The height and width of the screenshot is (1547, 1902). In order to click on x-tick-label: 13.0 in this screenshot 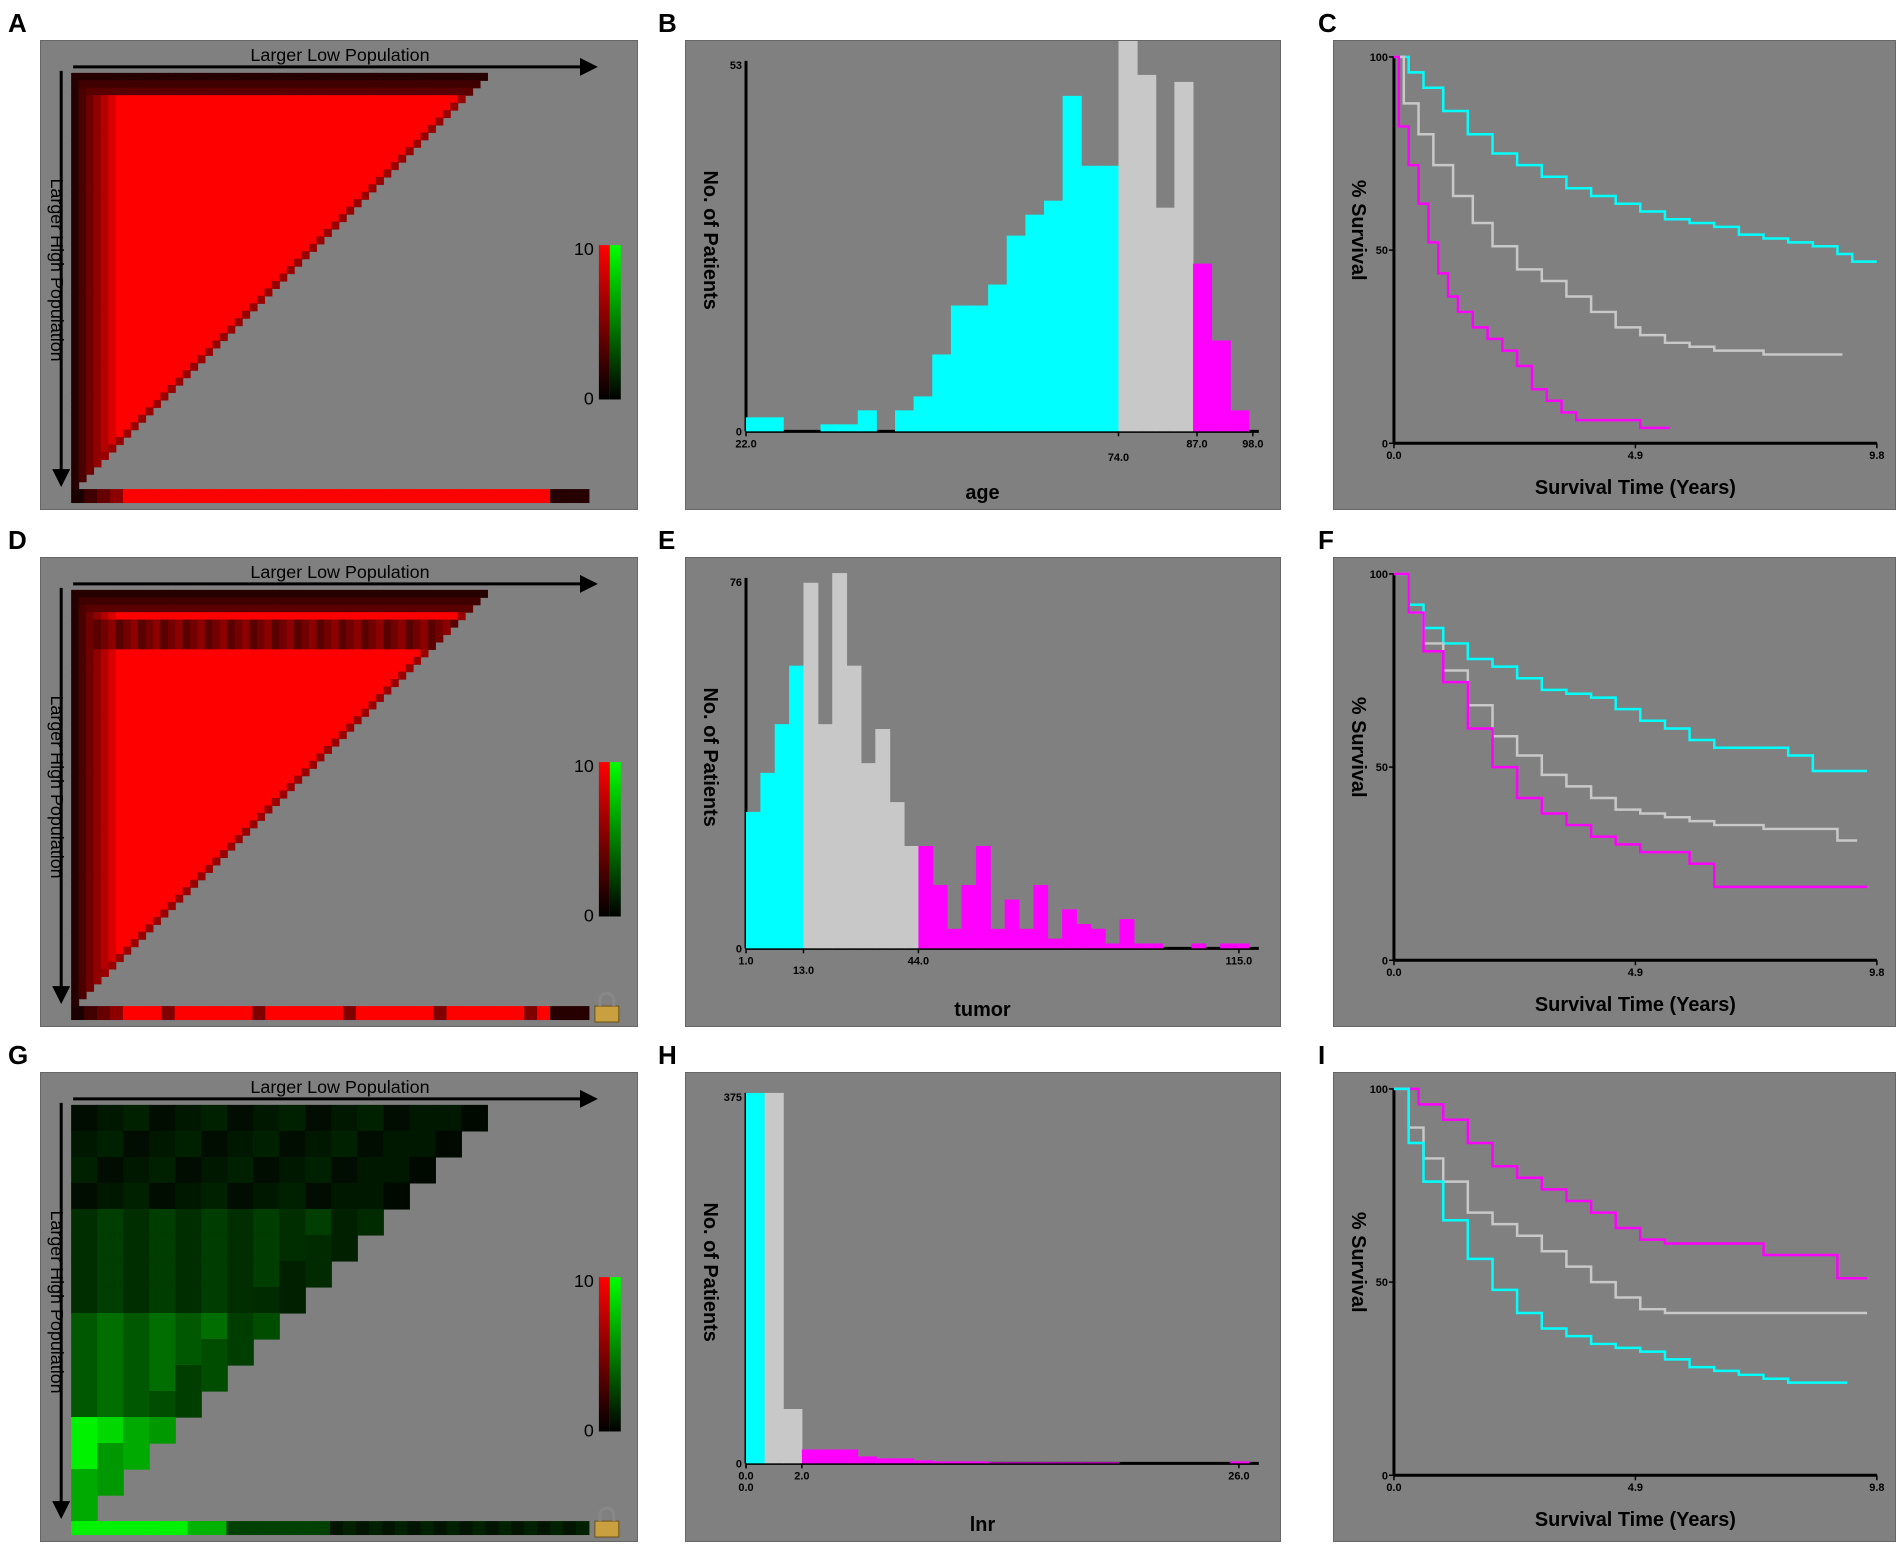, I will do `click(803, 971)`.